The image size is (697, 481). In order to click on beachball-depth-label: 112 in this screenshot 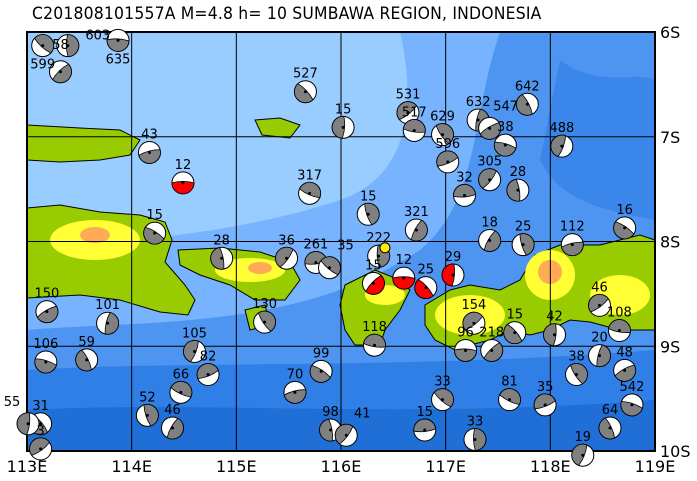, I will do `click(572, 227)`.